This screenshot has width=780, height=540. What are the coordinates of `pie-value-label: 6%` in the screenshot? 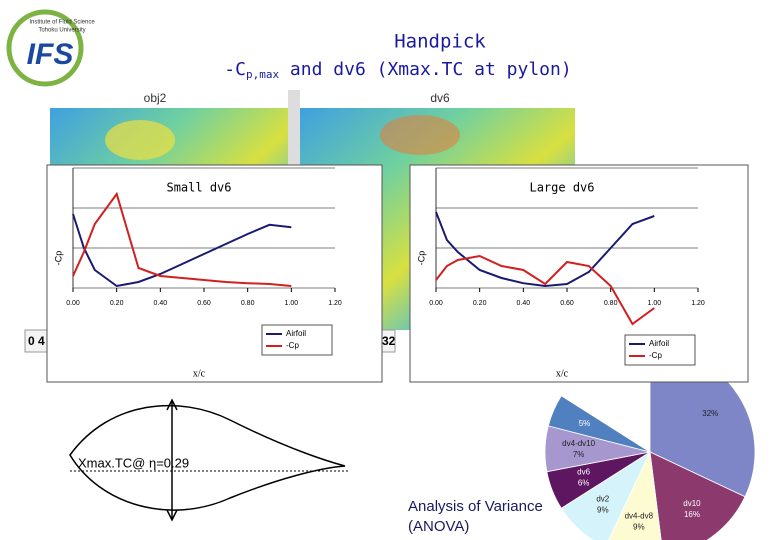 It's located at (584, 482).